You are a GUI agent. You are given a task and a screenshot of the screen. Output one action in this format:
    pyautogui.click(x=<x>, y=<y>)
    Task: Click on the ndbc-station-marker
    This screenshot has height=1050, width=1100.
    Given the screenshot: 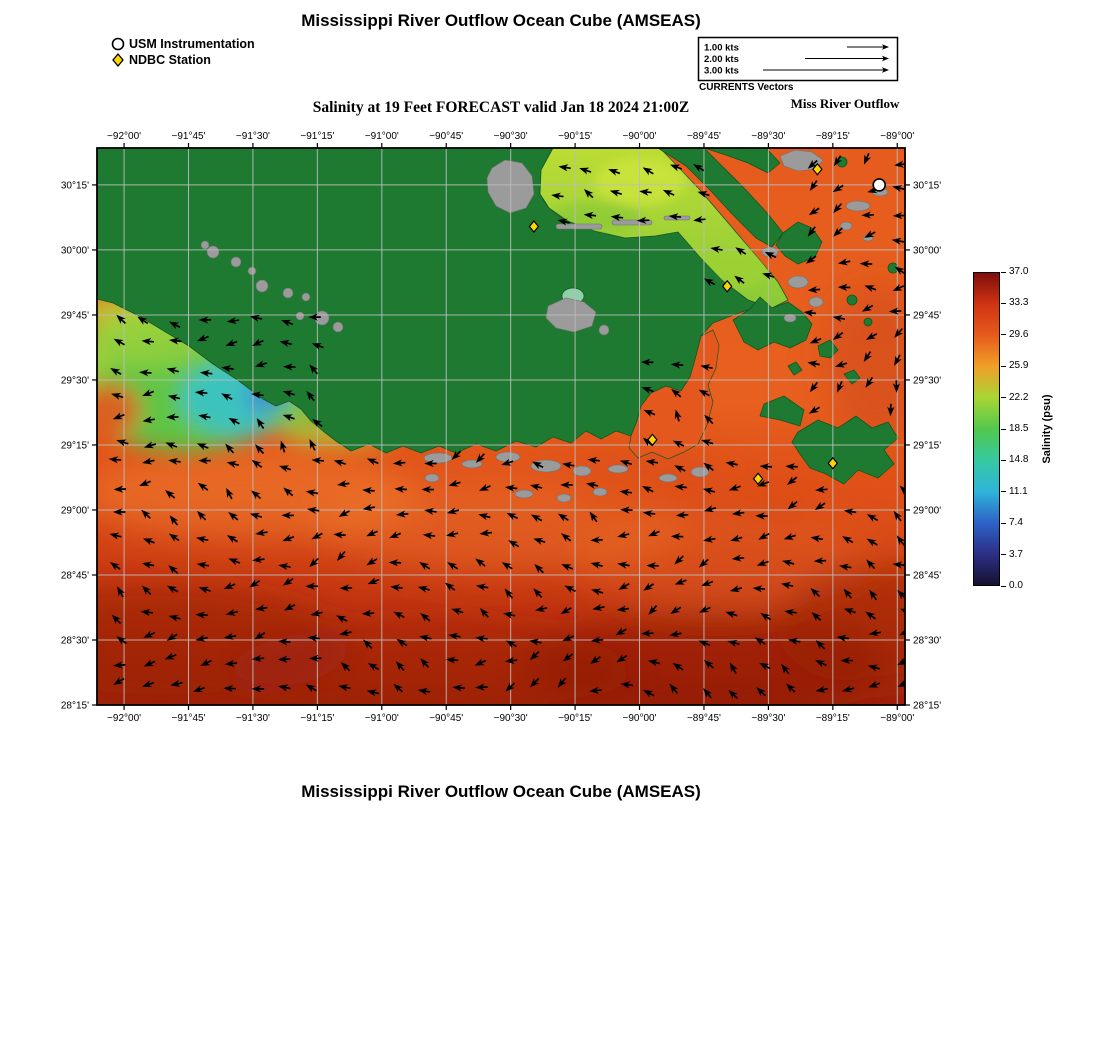 What is the action you would take?
    pyautogui.click(x=758, y=479)
    